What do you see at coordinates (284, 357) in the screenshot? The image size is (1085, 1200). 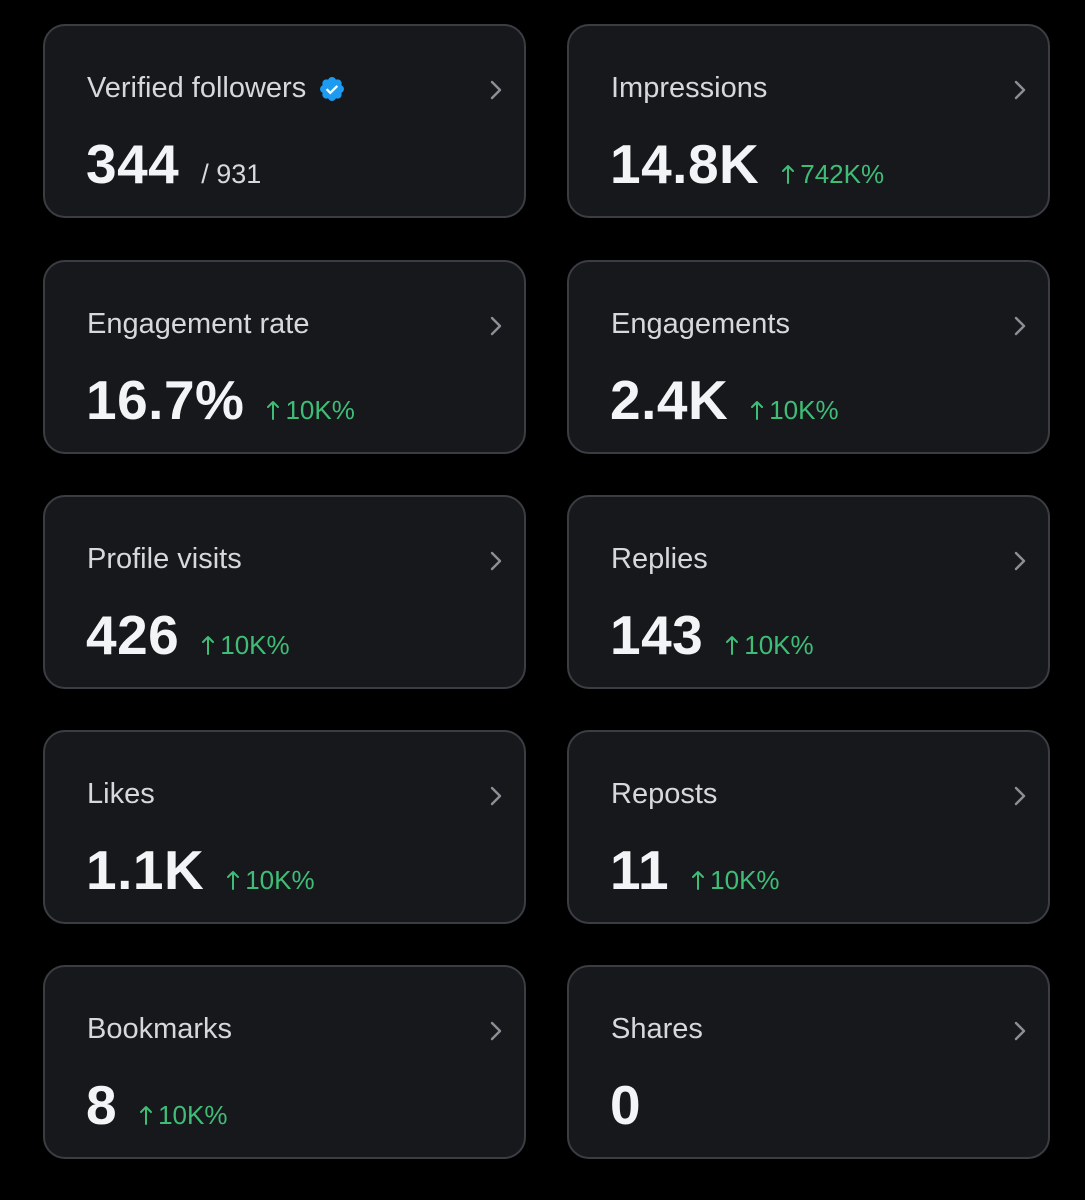 I see `card-engagement-rate: Engagement rate 16.7% 10K%` at bounding box center [284, 357].